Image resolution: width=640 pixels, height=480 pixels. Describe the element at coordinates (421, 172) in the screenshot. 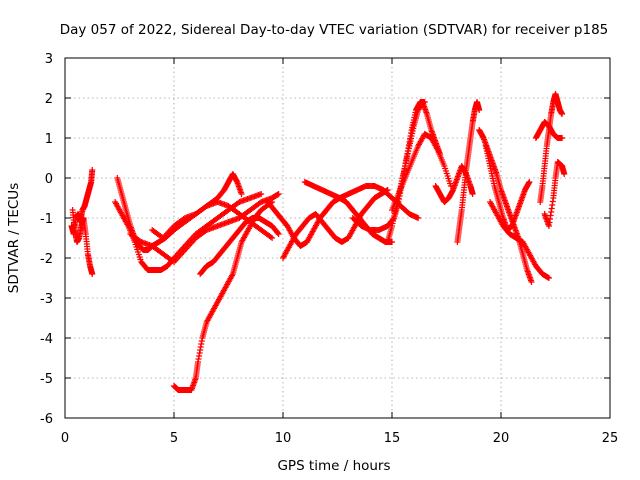

I see `series-arc-n` at that location.